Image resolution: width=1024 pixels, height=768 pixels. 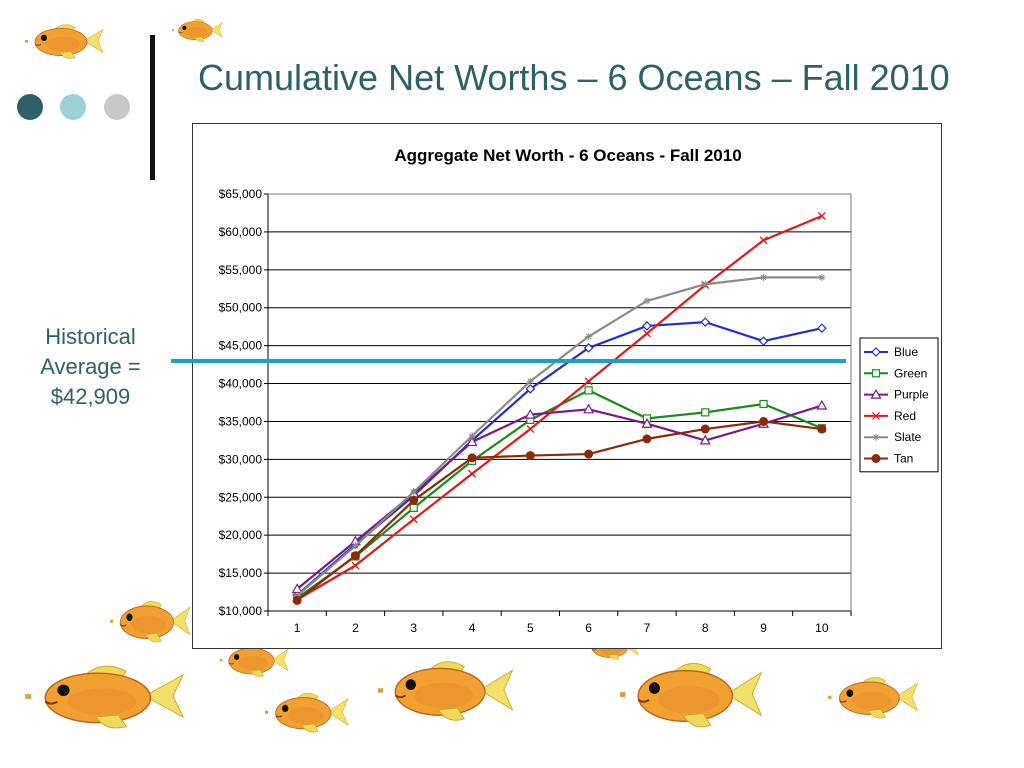 What do you see at coordinates (90, 336) in the screenshot?
I see `historical-label-line1: Historical` at bounding box center [90, 336].